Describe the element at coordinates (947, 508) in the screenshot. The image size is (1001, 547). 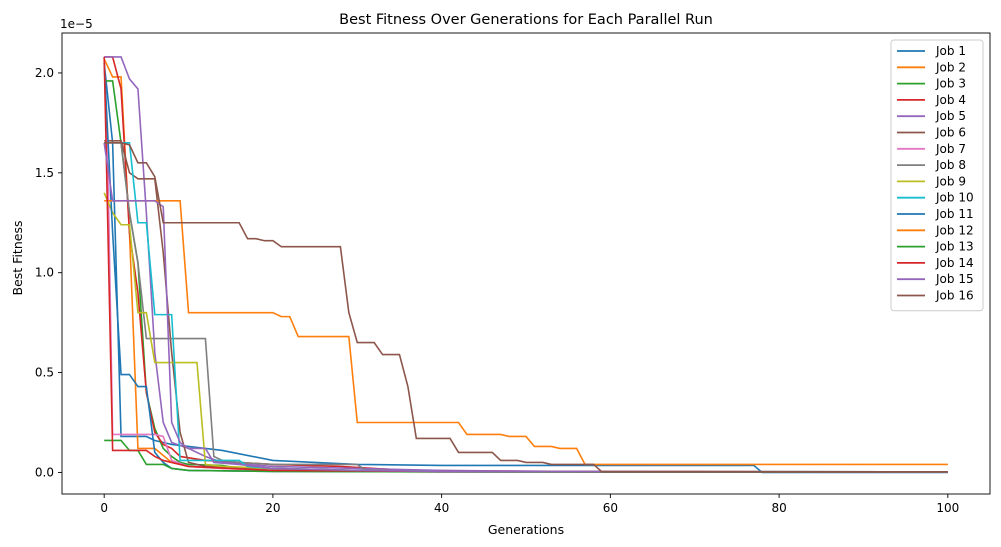
I see `x-tick-label: 100` at that location.